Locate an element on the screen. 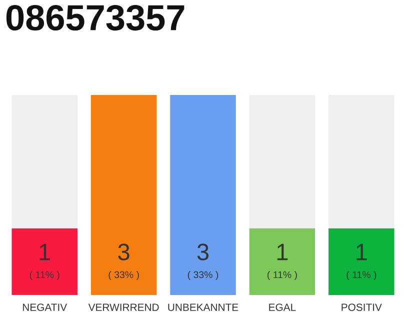  x-tick-label: POSITIV is located at coordinates (362, 307).